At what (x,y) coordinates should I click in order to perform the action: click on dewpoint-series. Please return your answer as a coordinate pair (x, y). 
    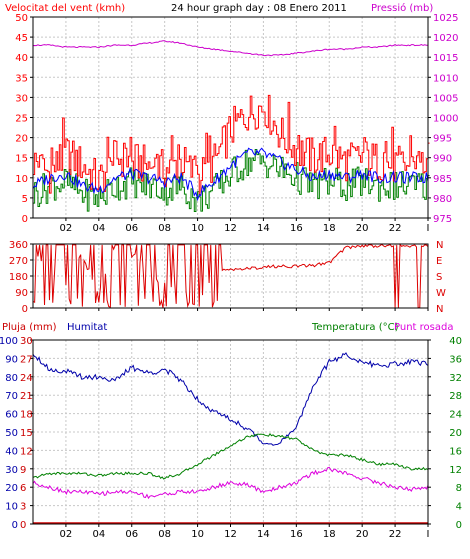
    Looking at the image, I should click on (230, 483).